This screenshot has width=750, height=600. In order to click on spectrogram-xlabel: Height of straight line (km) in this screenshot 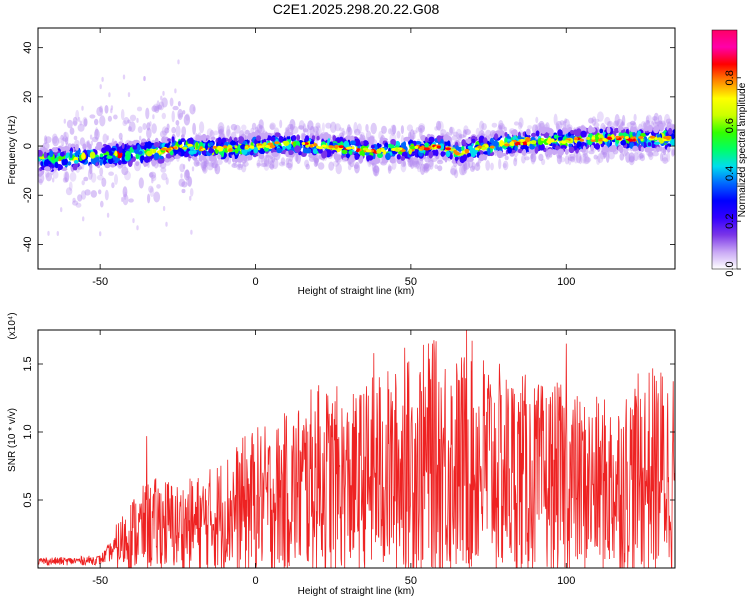, I will do `click(356, 291)`.